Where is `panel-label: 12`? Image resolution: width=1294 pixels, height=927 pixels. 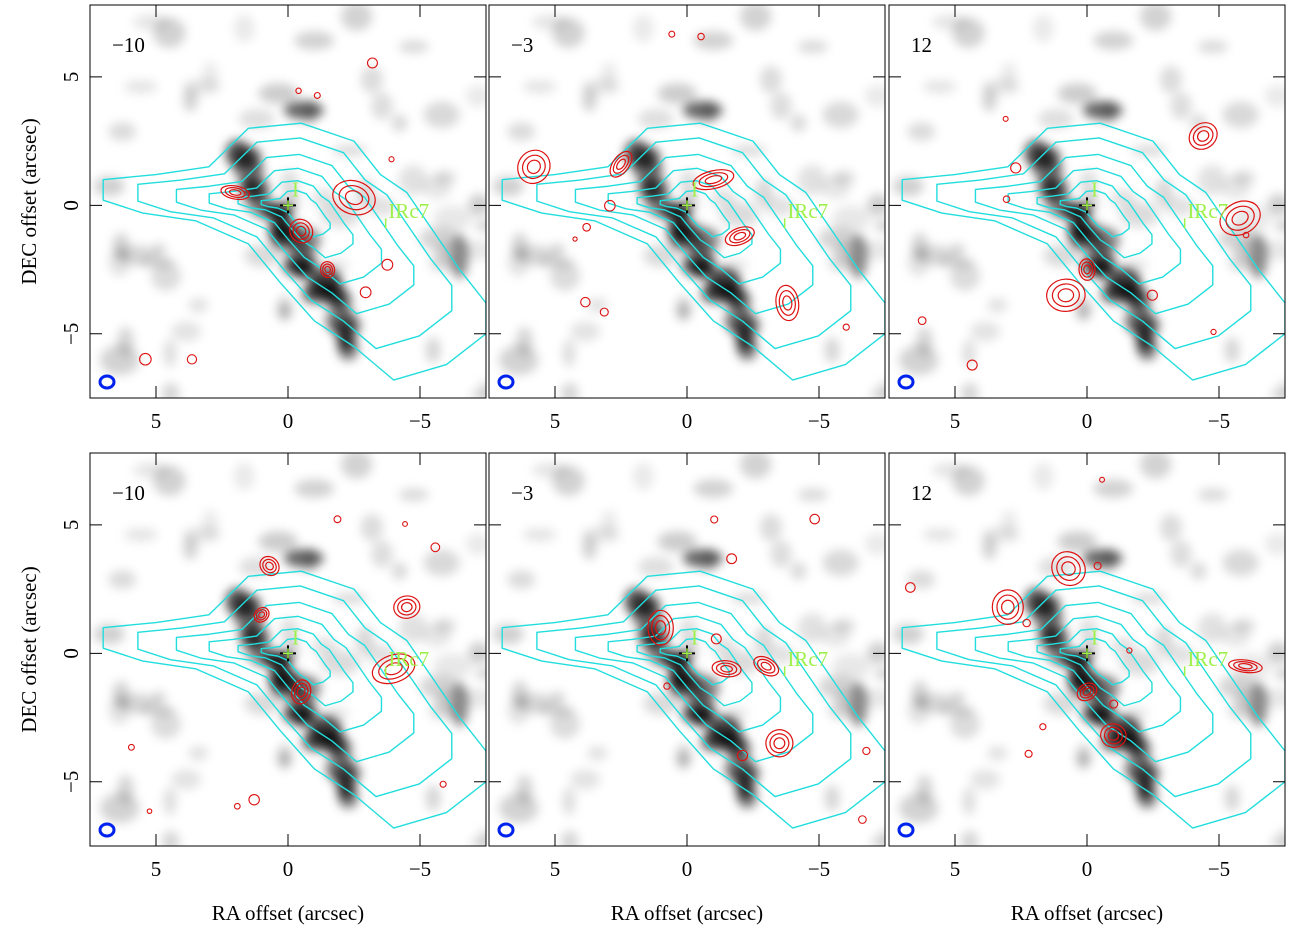 panel-label: 12 is located at coordinates (921, 493).